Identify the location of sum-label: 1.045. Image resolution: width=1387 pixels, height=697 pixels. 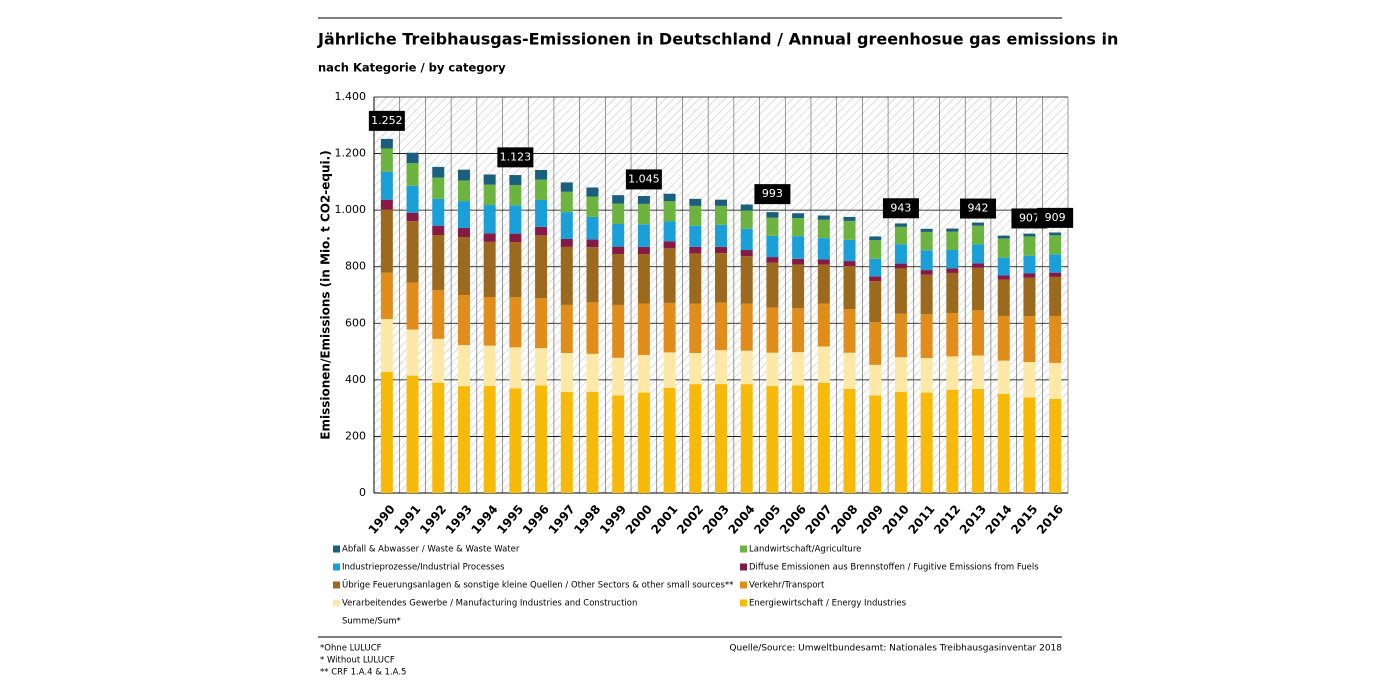
(644, 178).